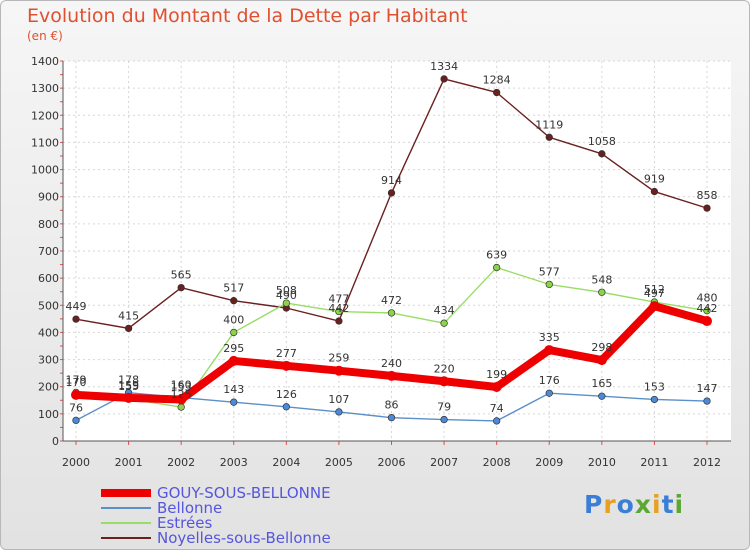 The height and width of the screenshot is (550, 750). Describe the element at coordinates (391, 363) in the screenshot. I see `data-label: 240` at that location.